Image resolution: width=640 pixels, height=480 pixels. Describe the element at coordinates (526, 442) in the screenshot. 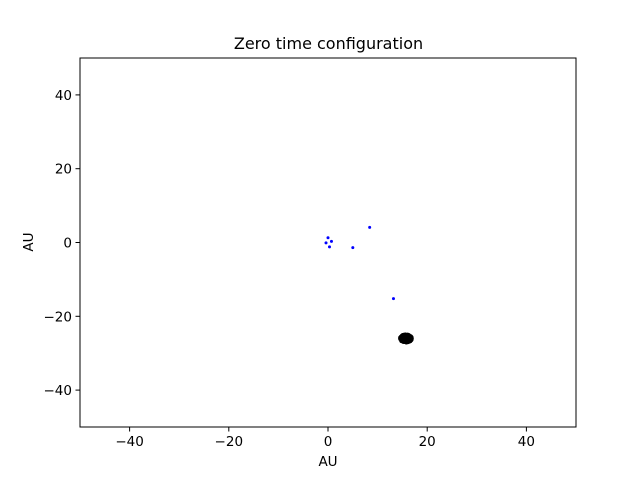

I see `x-tick-label: 40` at that location.